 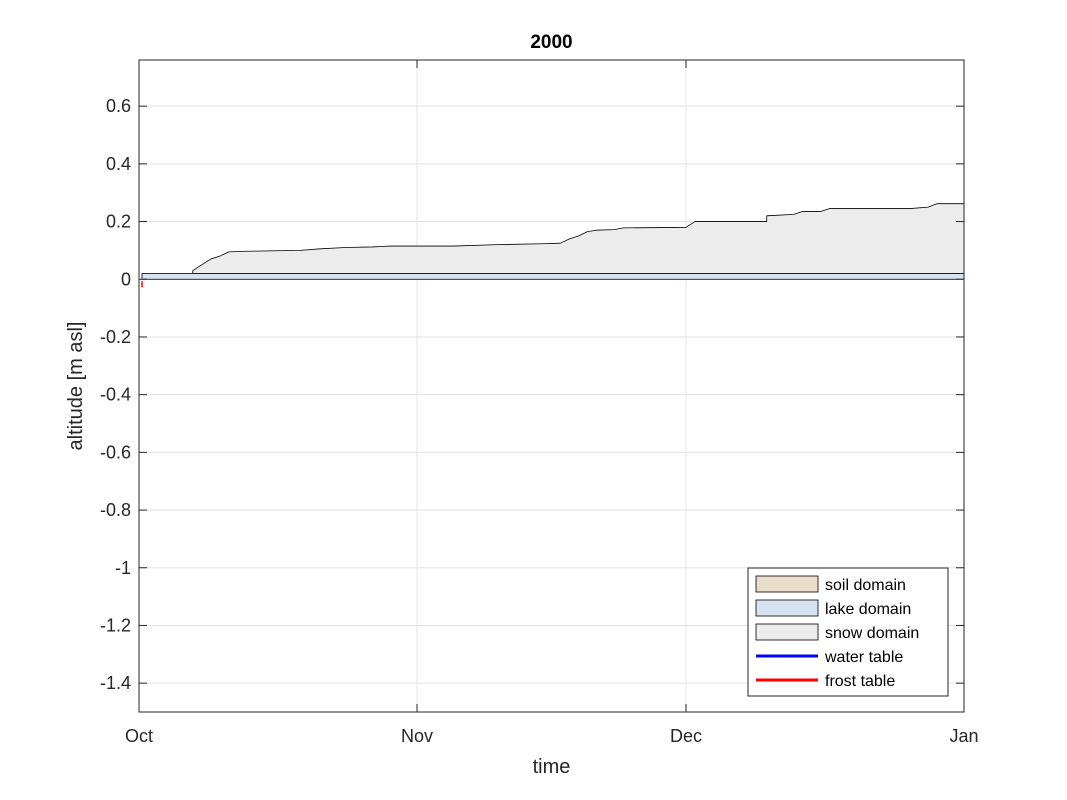 What do you see at coordinates (115, 337) in the screenshot?
I see `y-tick-label: -0.2` at bounding box center [115, 337].